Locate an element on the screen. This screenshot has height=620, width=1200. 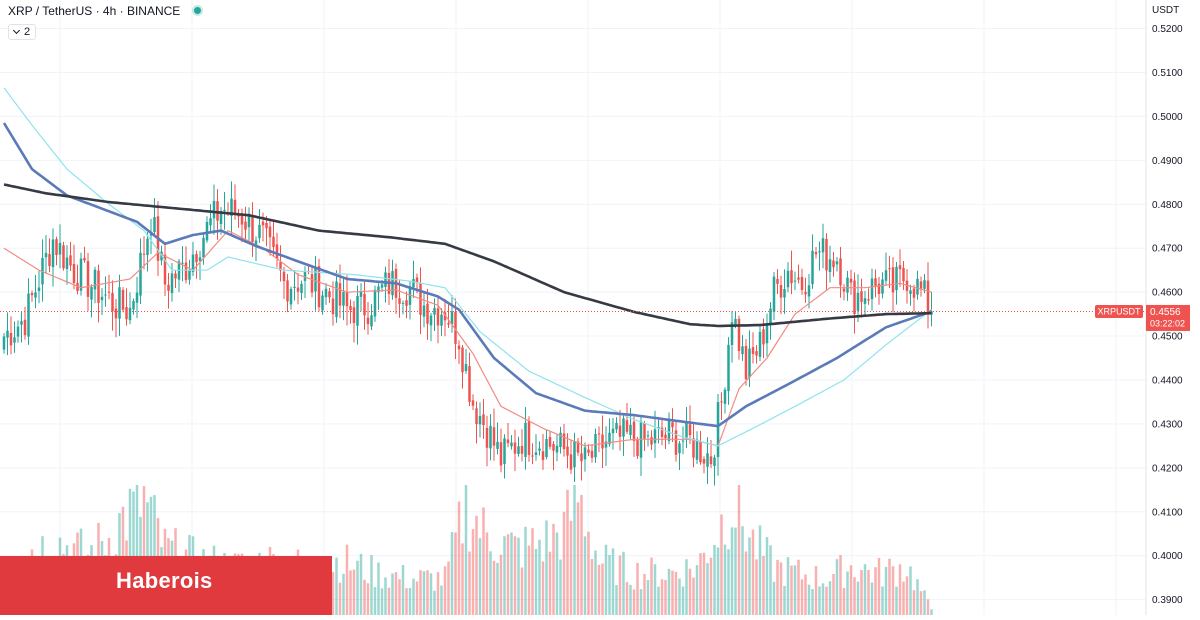
price-axis-currency-label: USDT is located at coordinates (1165, 10).